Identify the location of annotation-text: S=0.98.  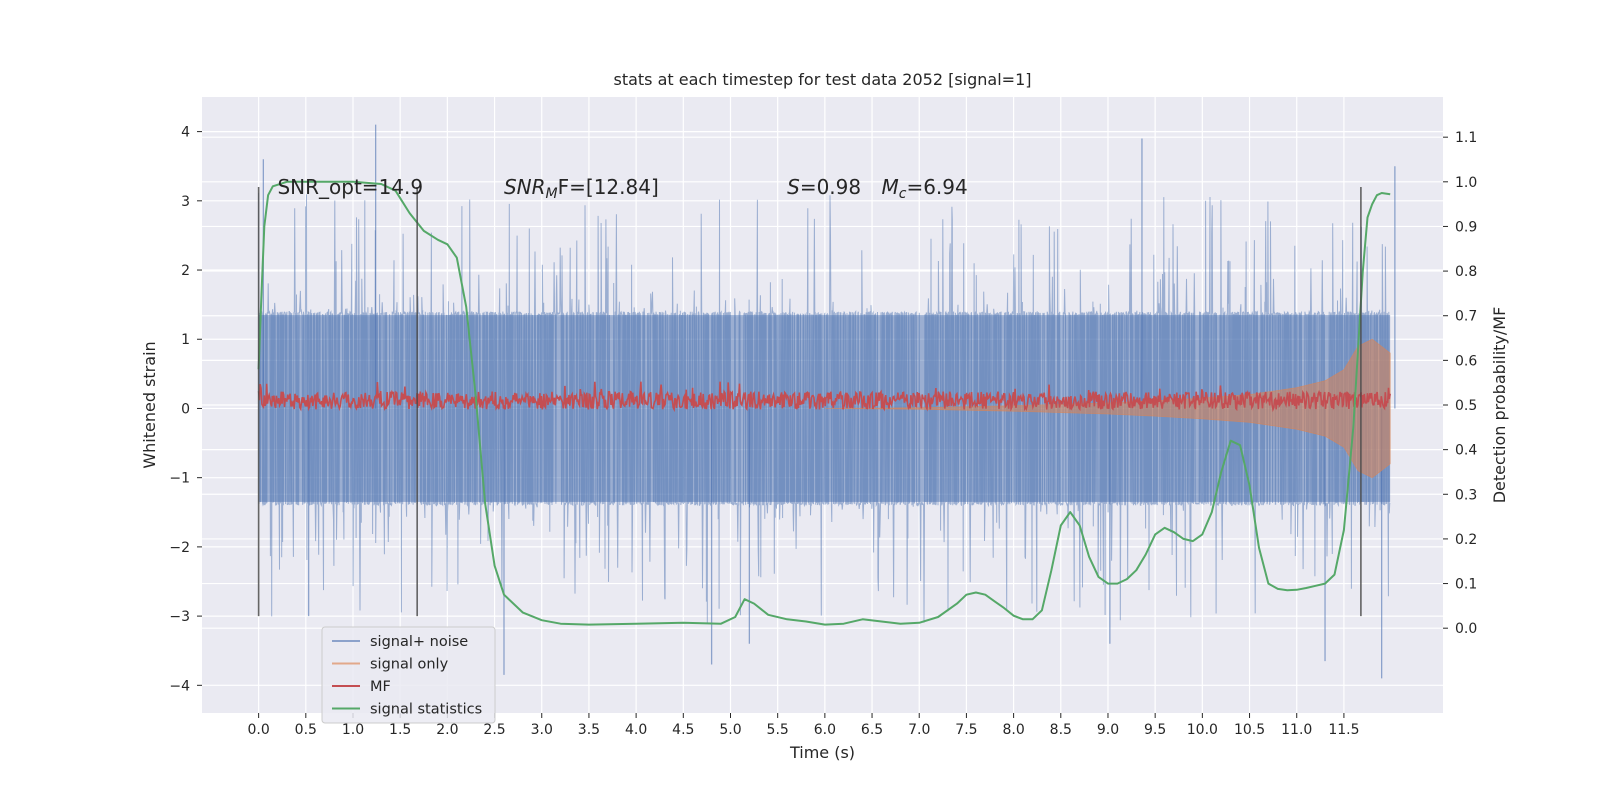
(824, 187).